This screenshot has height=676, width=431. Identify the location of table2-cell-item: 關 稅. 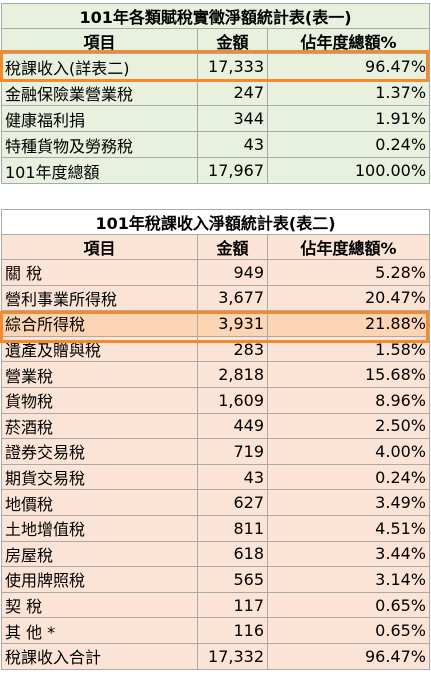
(99, 272).